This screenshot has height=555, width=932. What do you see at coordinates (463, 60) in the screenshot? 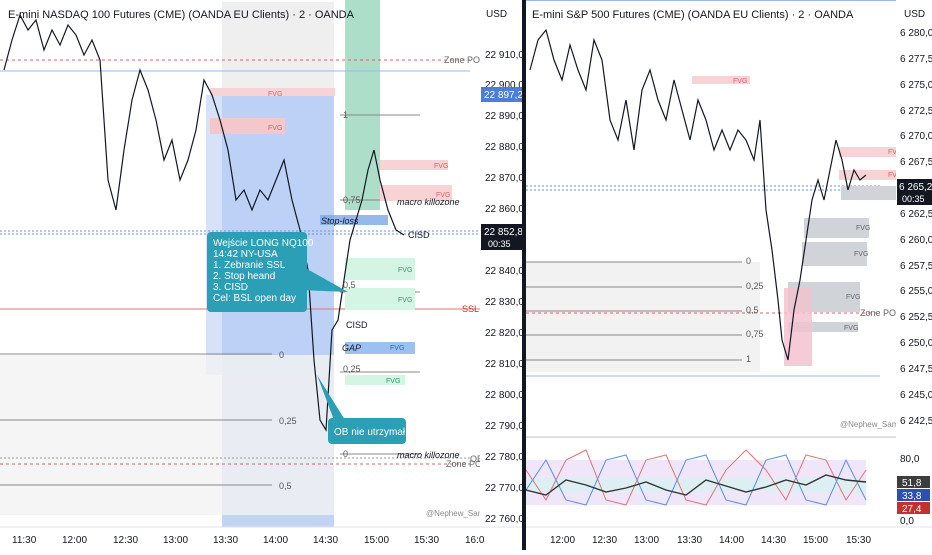
I see `zone-poi-top-label: Zone POI` at bounding box center [463, 60].